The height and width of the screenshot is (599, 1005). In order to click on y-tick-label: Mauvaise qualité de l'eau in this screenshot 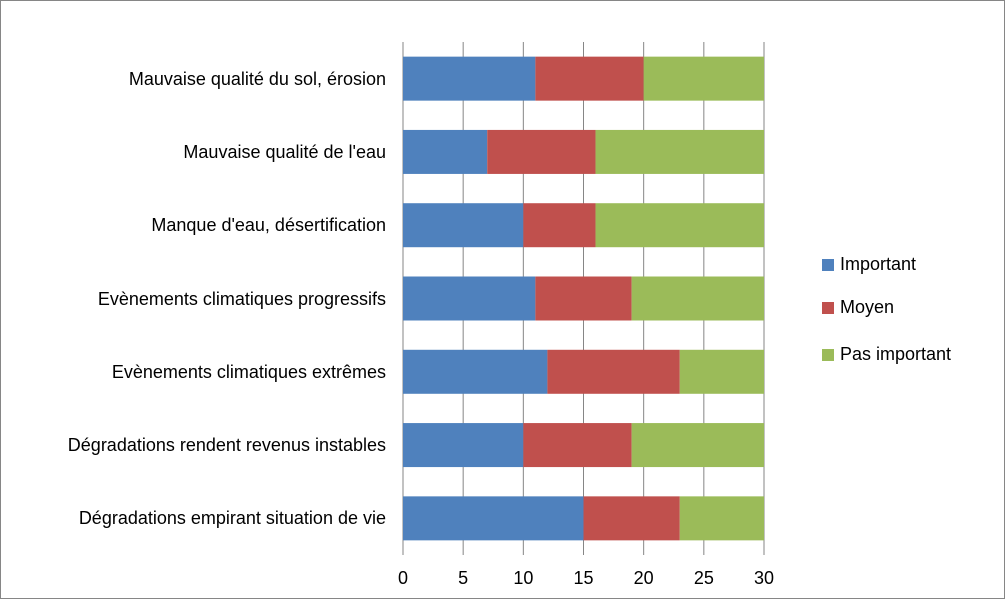, I will do `click(284, 151)`.